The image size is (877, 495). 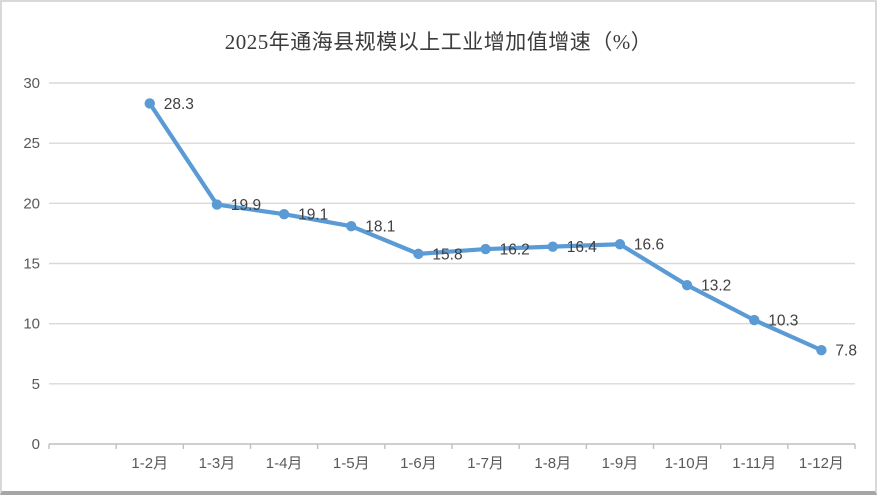 I want to click on data-label: 16.4, so click(x=582, y=247).